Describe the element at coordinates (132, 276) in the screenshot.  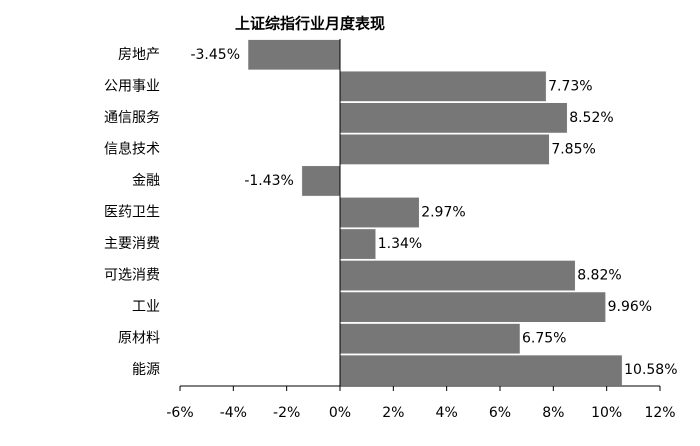
I see `category-label: 可选消费` at that location.